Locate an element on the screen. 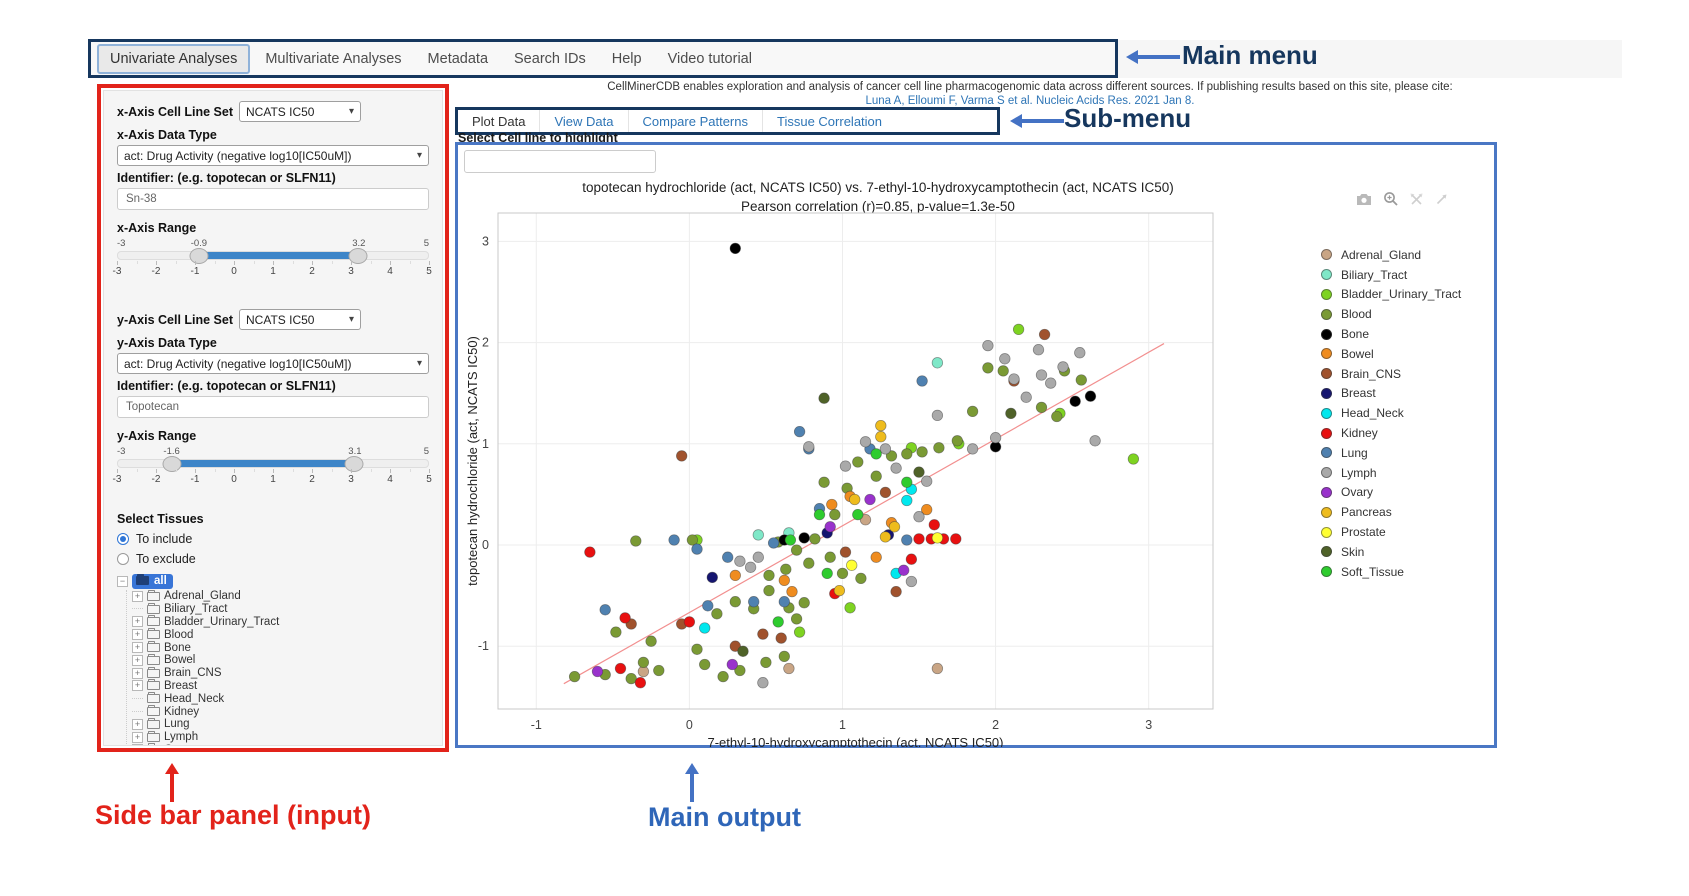 This screenshot has width=1689, height=896. tissue-tree-item-blood: + Blood is located at coordinates (280, 634).